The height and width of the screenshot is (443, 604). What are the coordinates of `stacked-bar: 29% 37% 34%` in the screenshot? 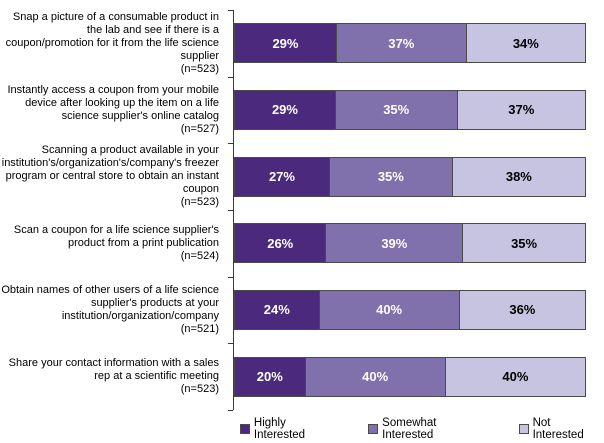 It's located at (410, 43).